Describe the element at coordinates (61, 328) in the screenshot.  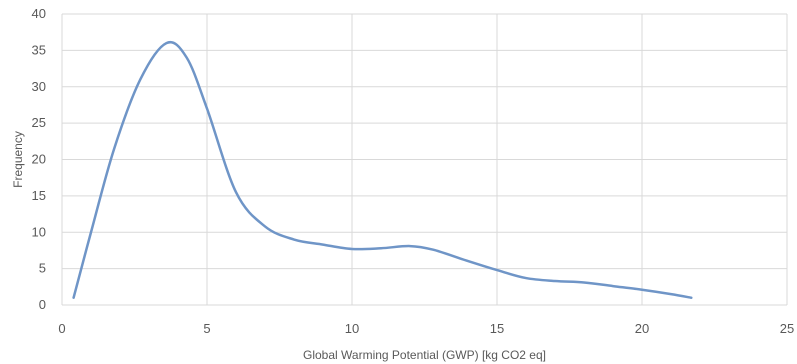
I see `x-tick-label: 0` at that location.